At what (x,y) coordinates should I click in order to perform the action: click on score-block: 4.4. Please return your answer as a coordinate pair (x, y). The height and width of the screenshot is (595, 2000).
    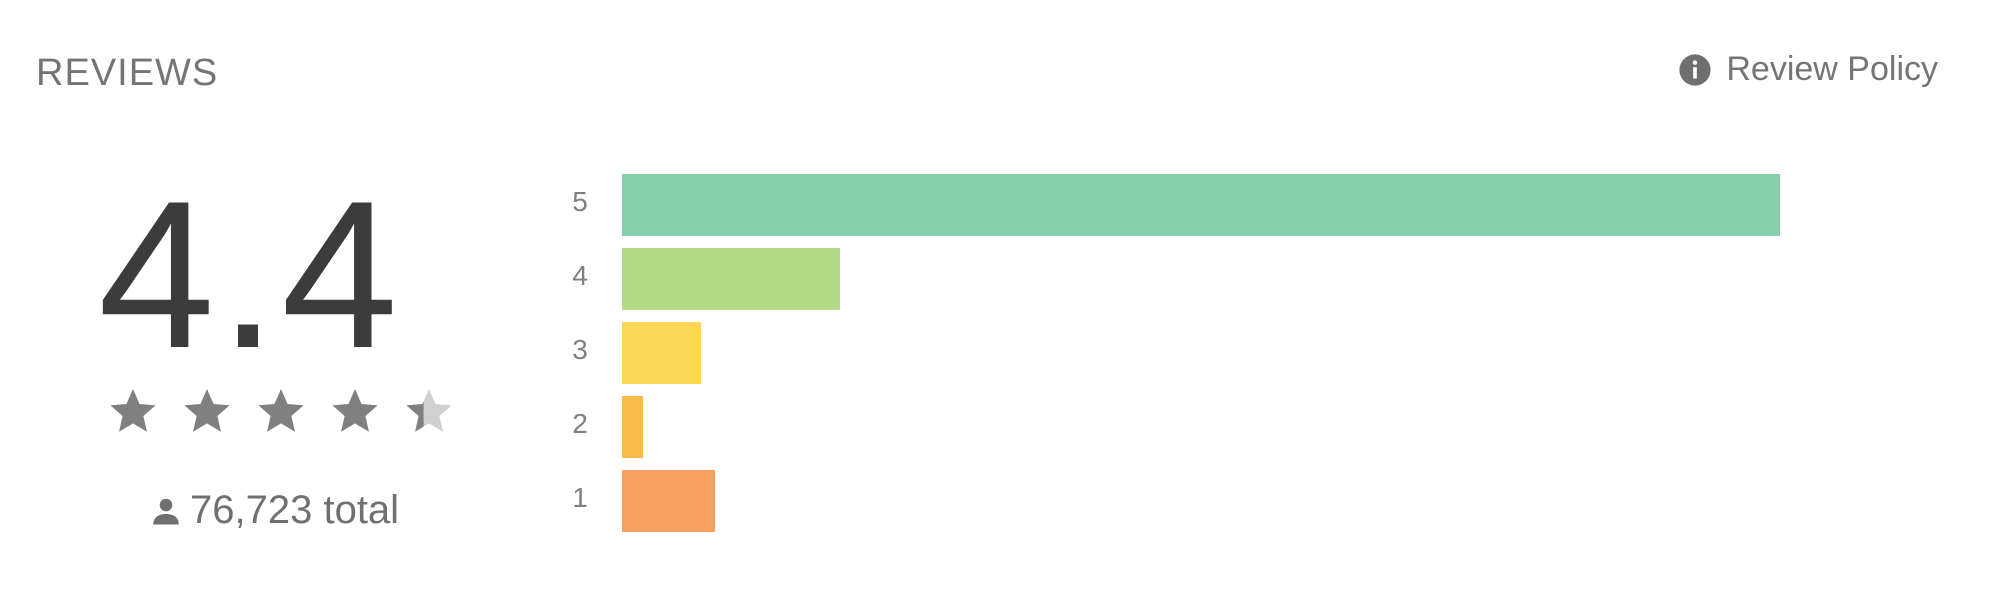
    Looking at the image, I should click on (280, 275).